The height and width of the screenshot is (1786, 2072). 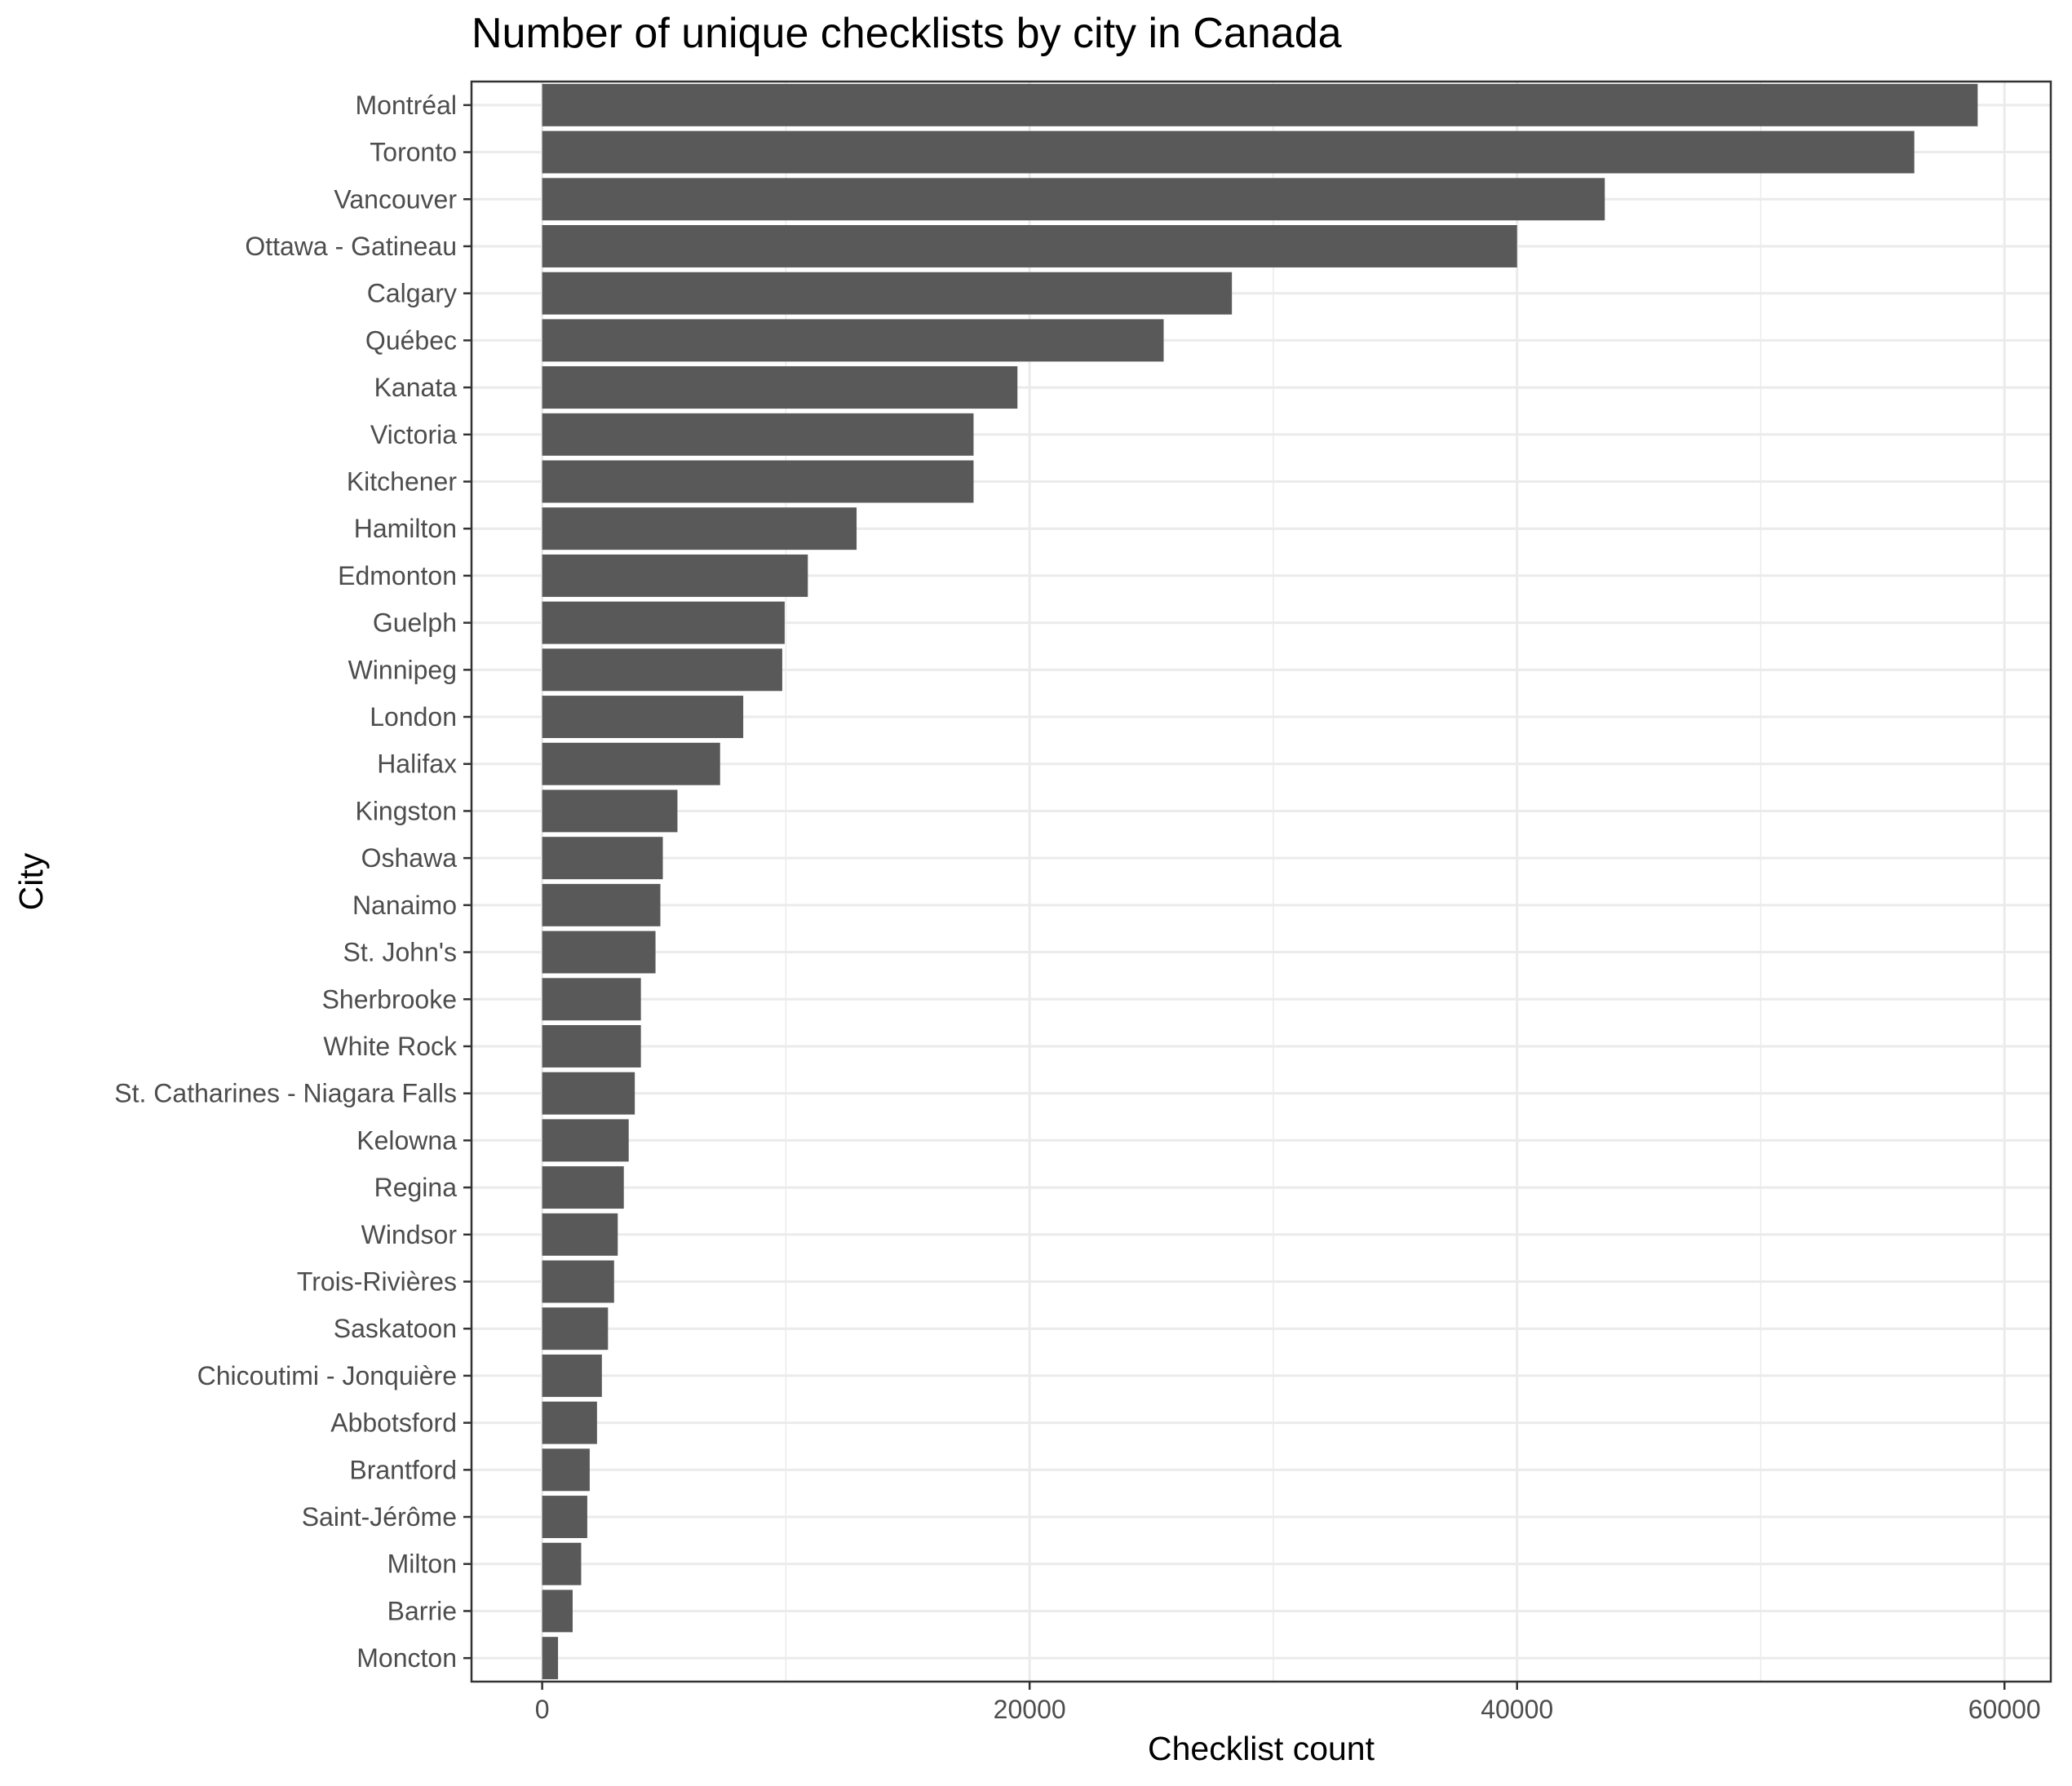 I want to click on y-tick-label: Kingston, so click(x=406, y=811).